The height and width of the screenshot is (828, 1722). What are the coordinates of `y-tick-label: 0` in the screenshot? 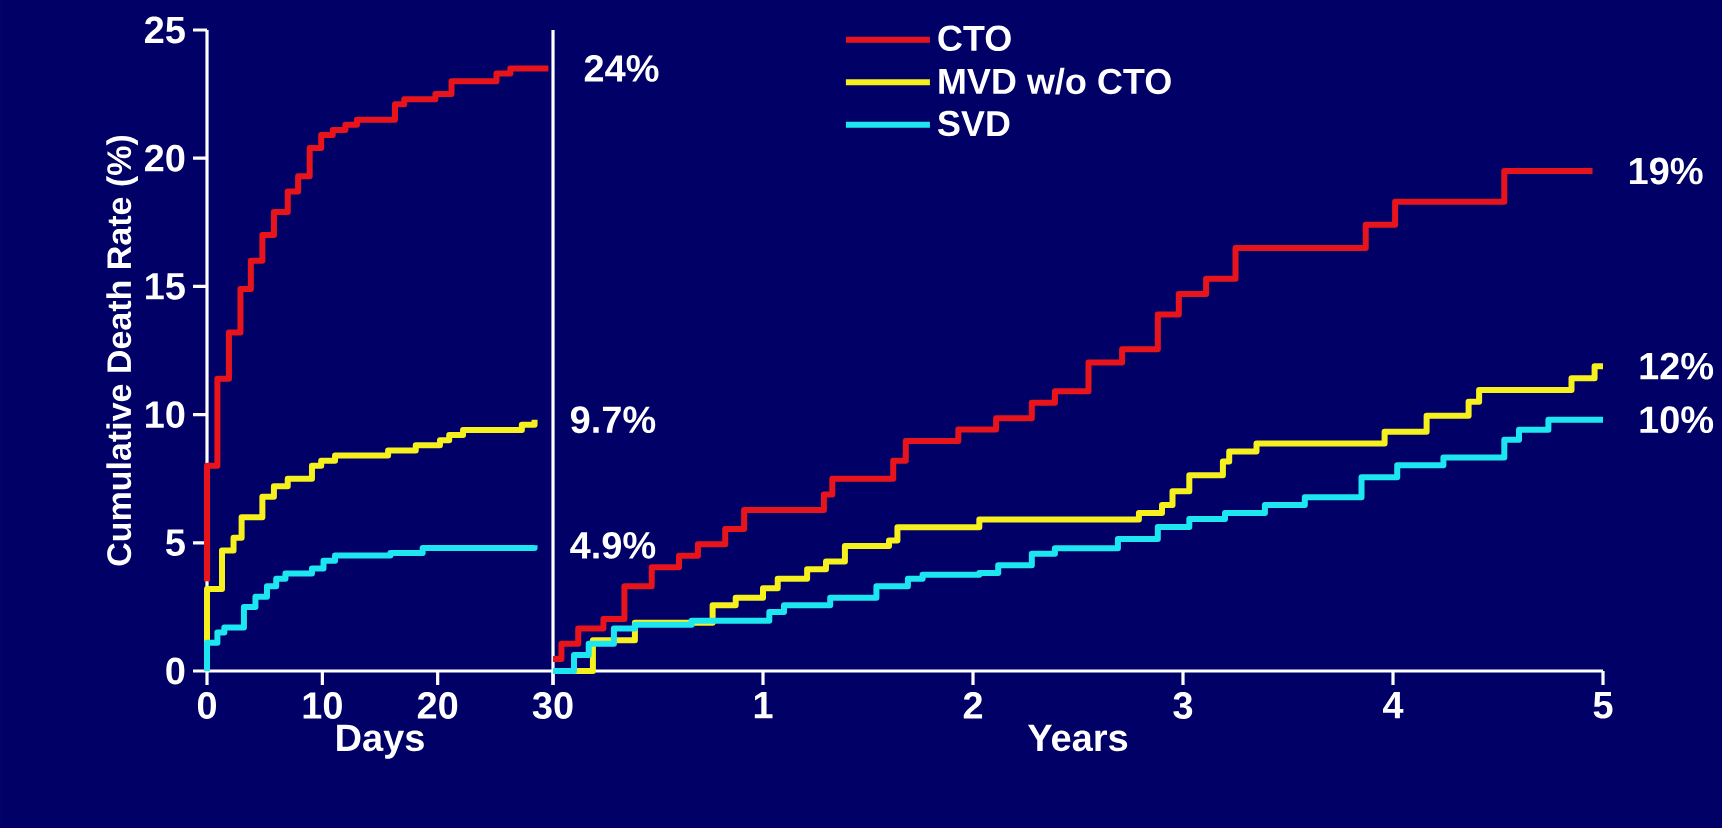 It's located at (175, 671).